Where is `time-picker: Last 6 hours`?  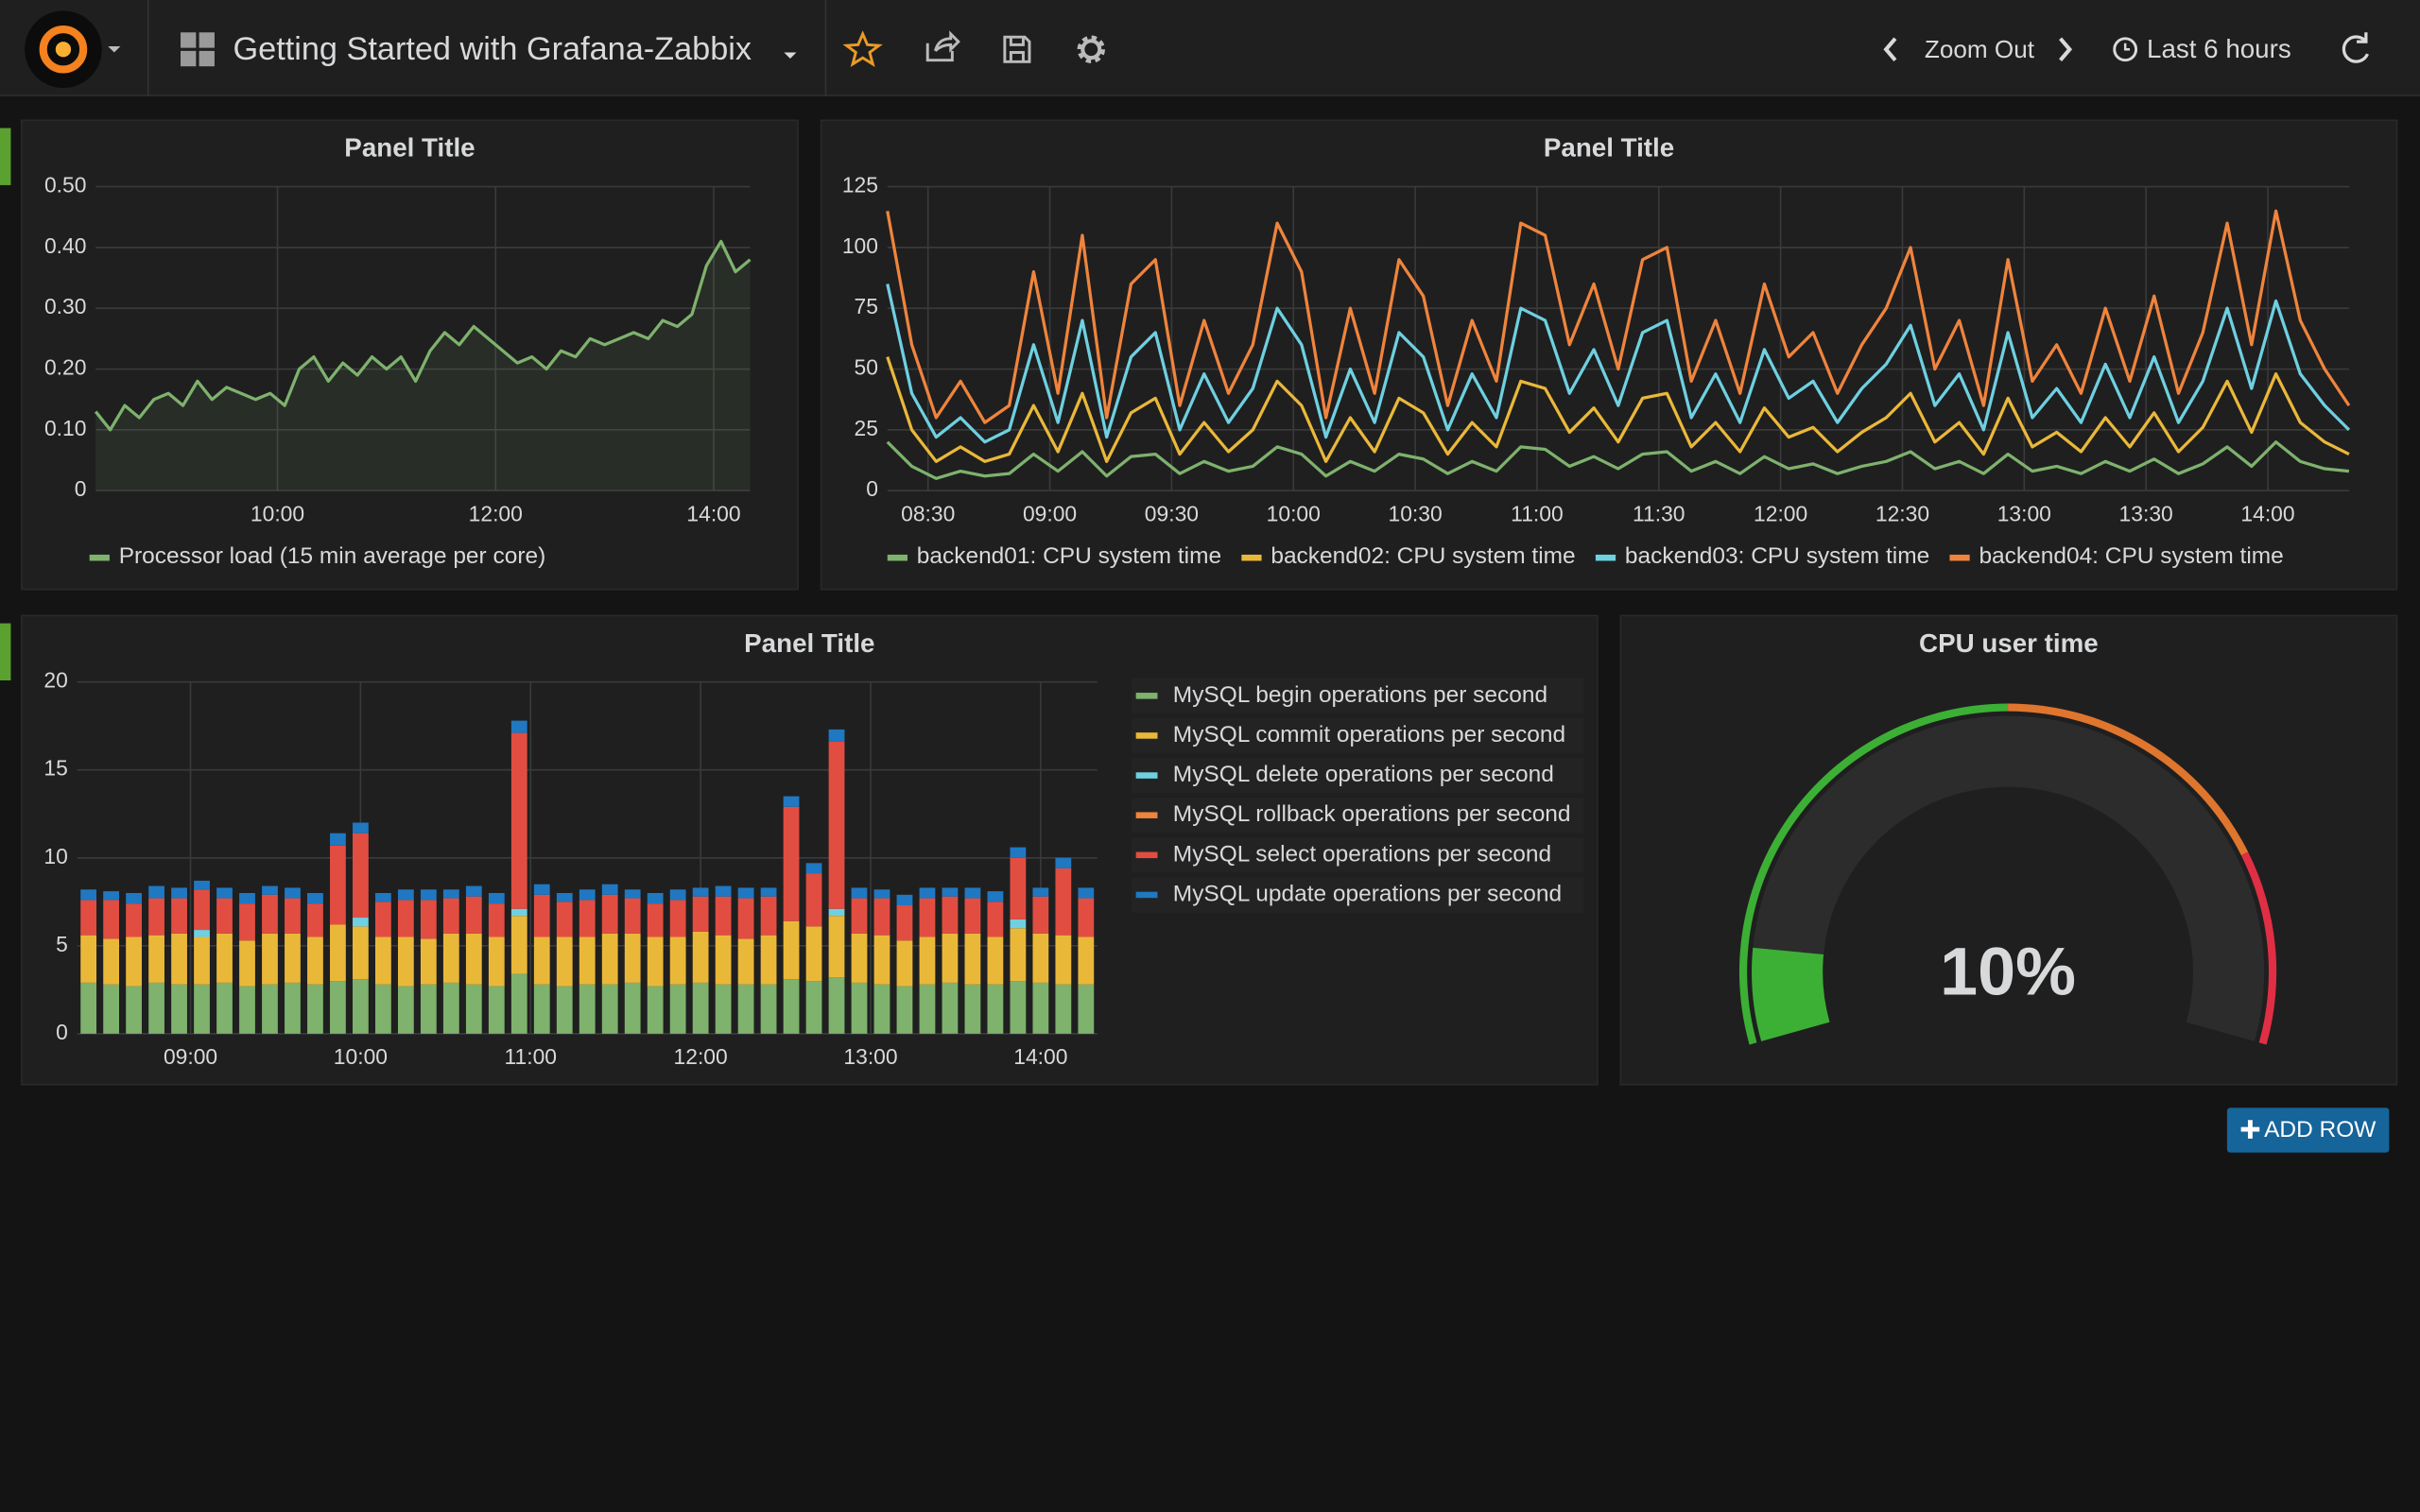
time-picker: Last 6 hours is located at coordinates (2202, 48).